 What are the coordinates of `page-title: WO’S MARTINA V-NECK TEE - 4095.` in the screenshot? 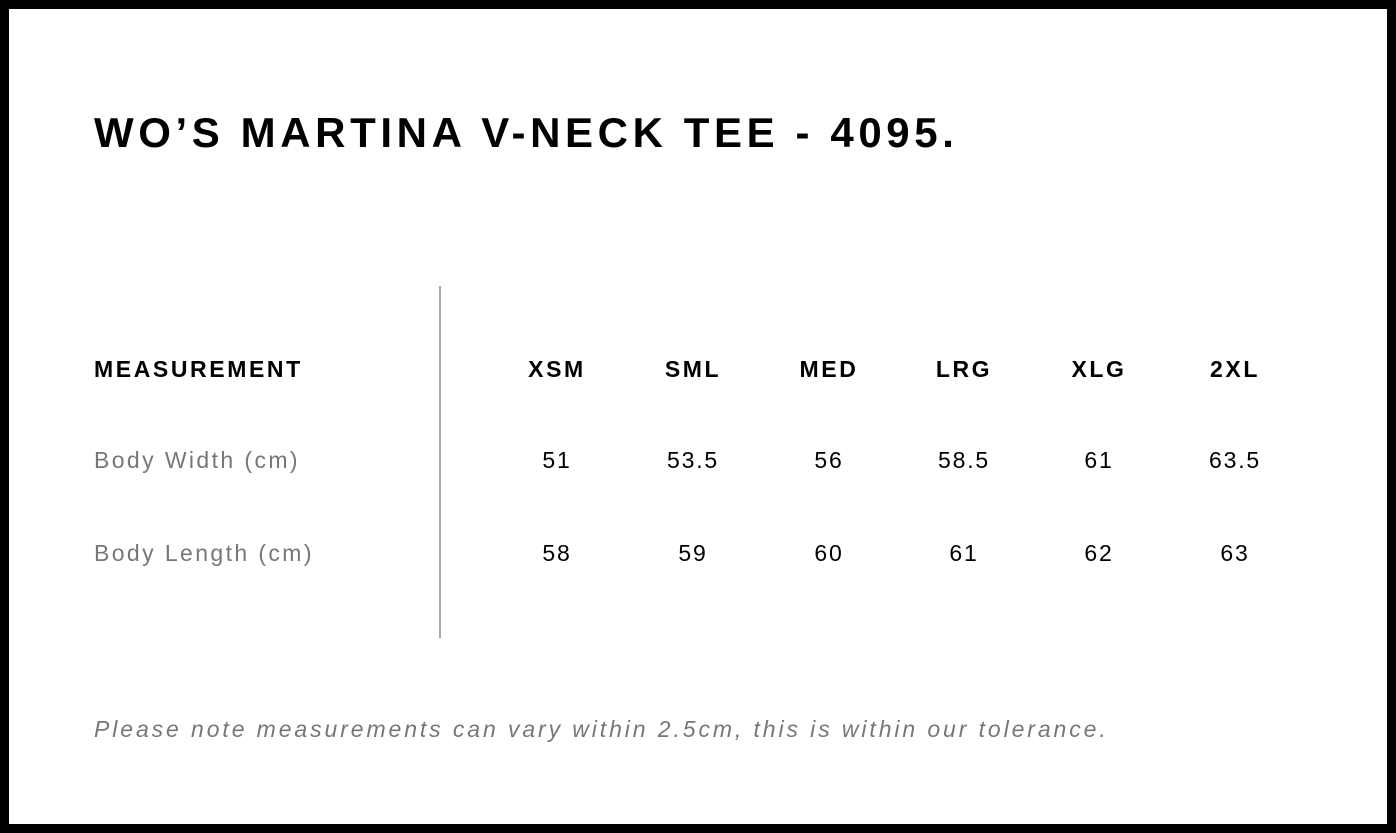 It's located at (526, 132).